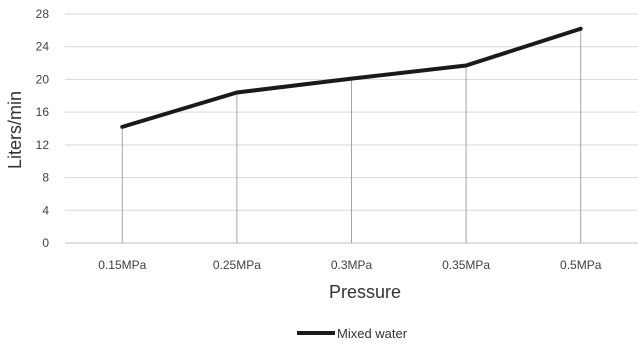 This screenshot has width=638, height=344. I want to click on y-tick-label: 8, so click(45, 178).